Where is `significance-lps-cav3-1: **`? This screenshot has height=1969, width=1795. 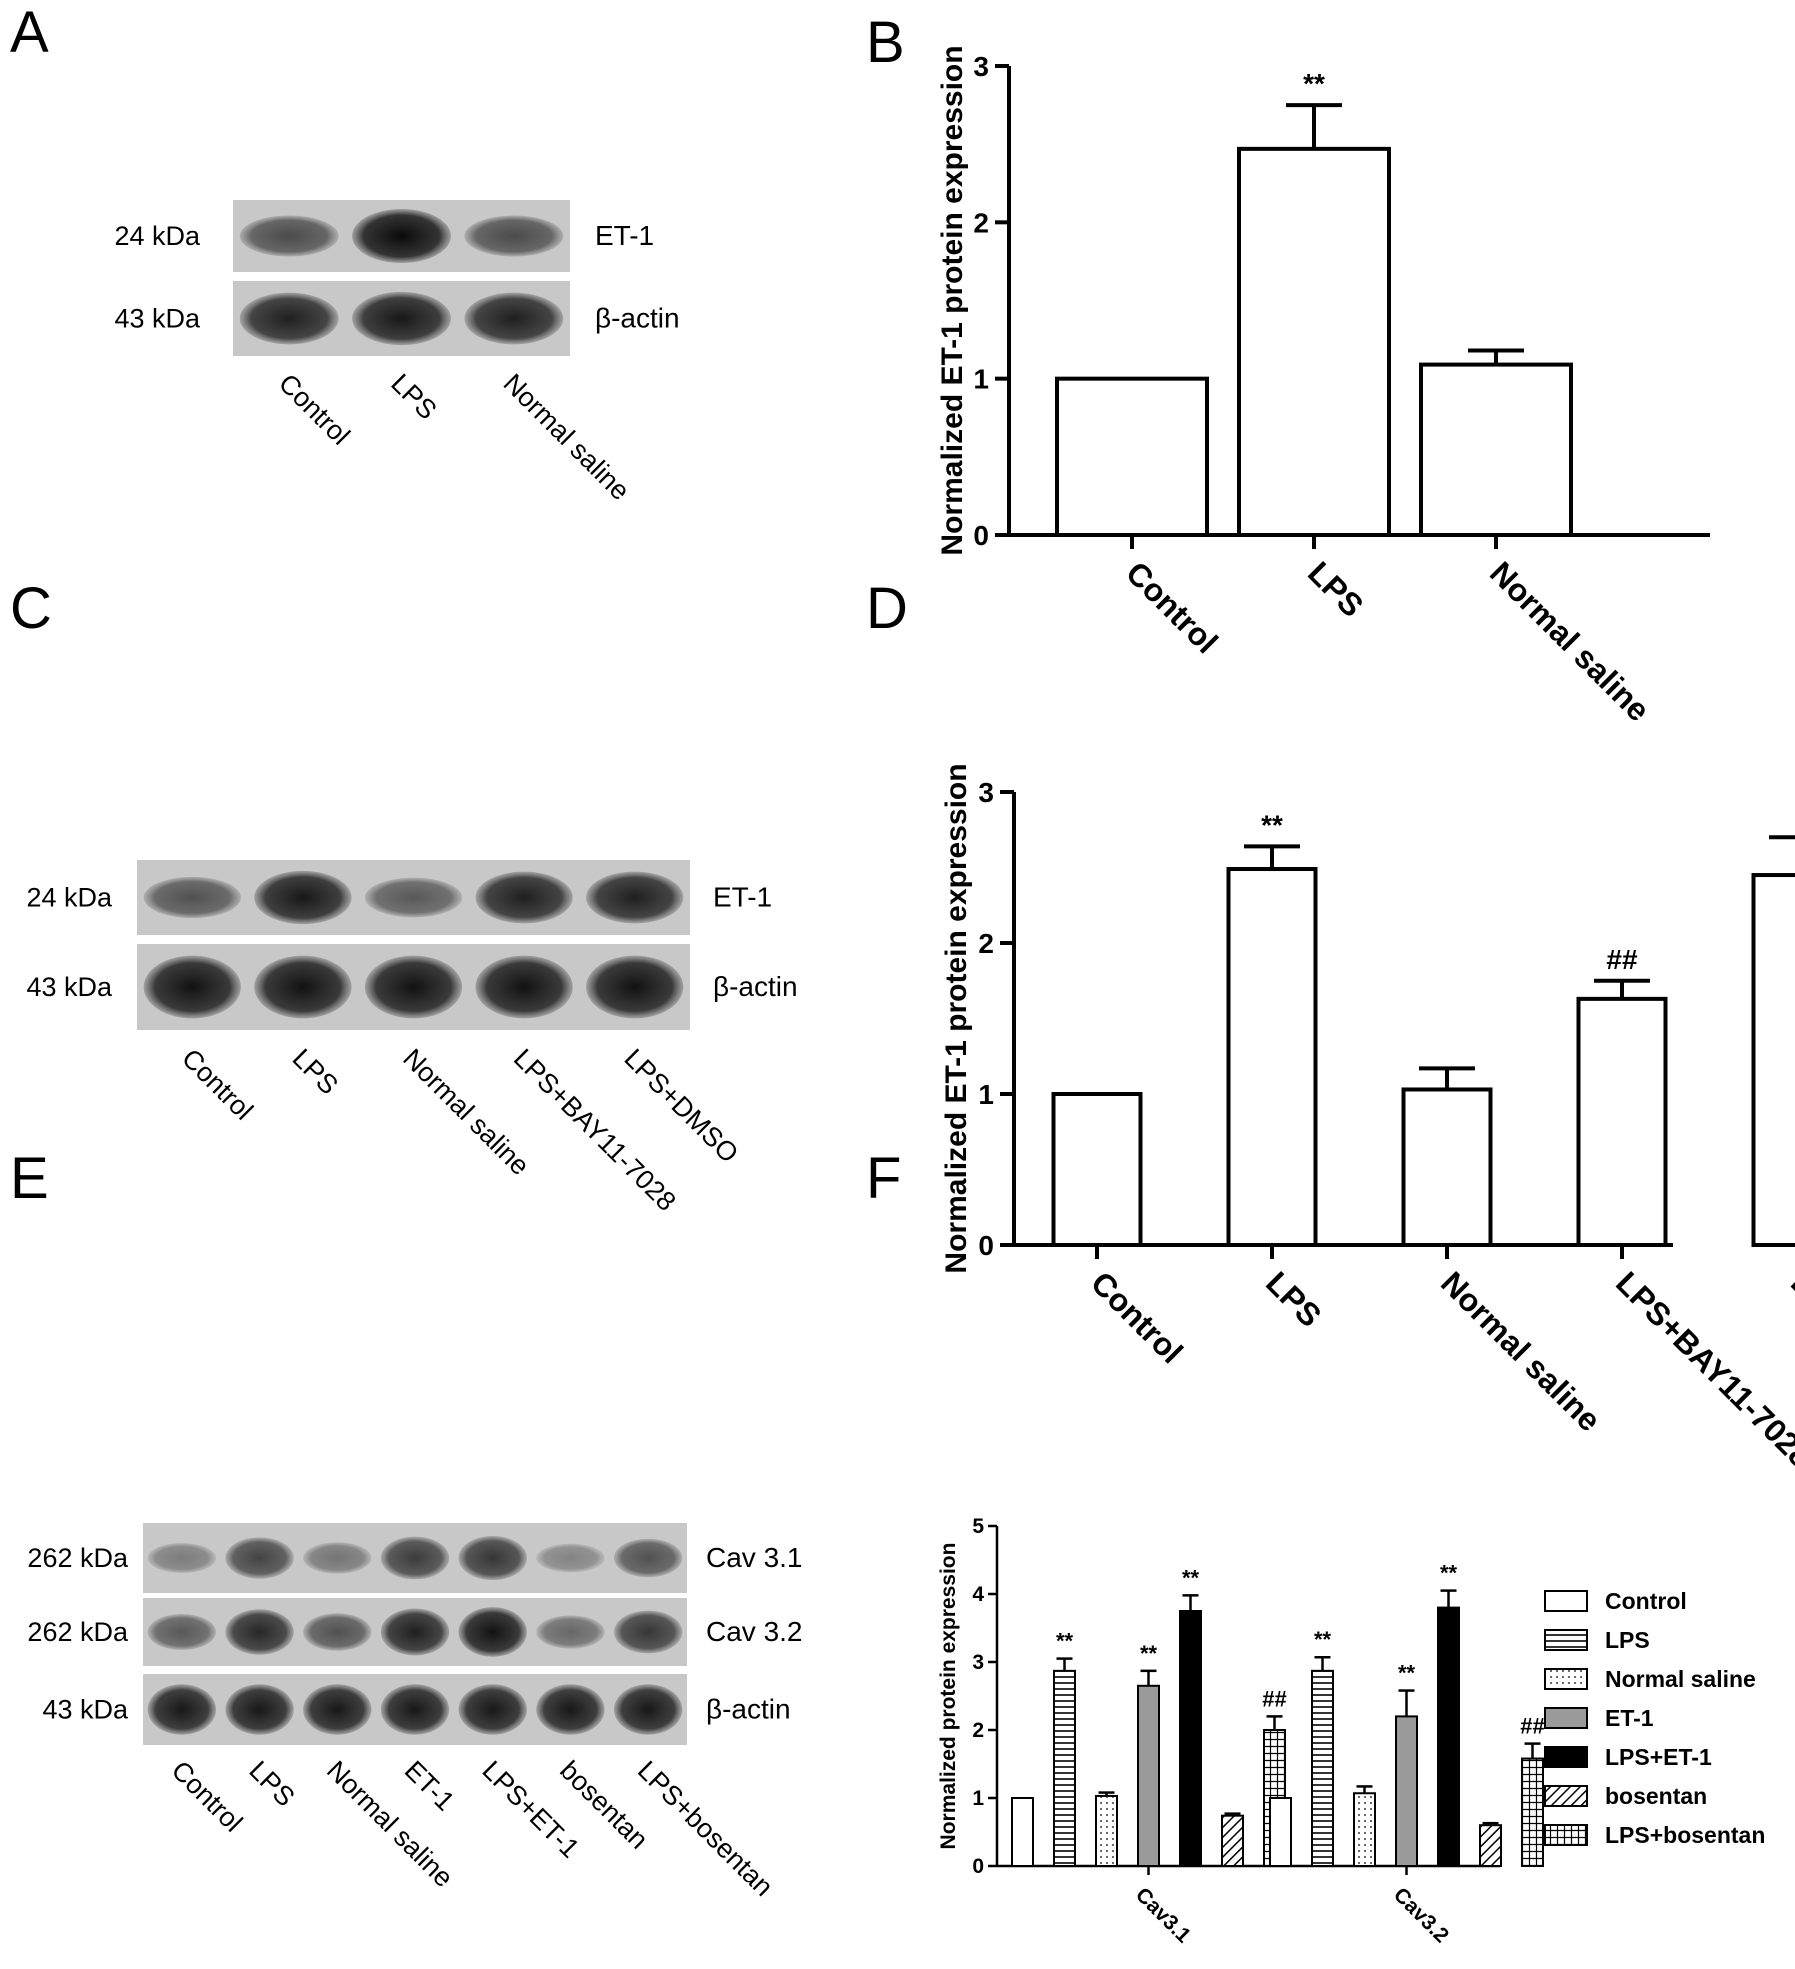
significance-lps-cav3-1: ** is located at coordinates (1065, 1641).